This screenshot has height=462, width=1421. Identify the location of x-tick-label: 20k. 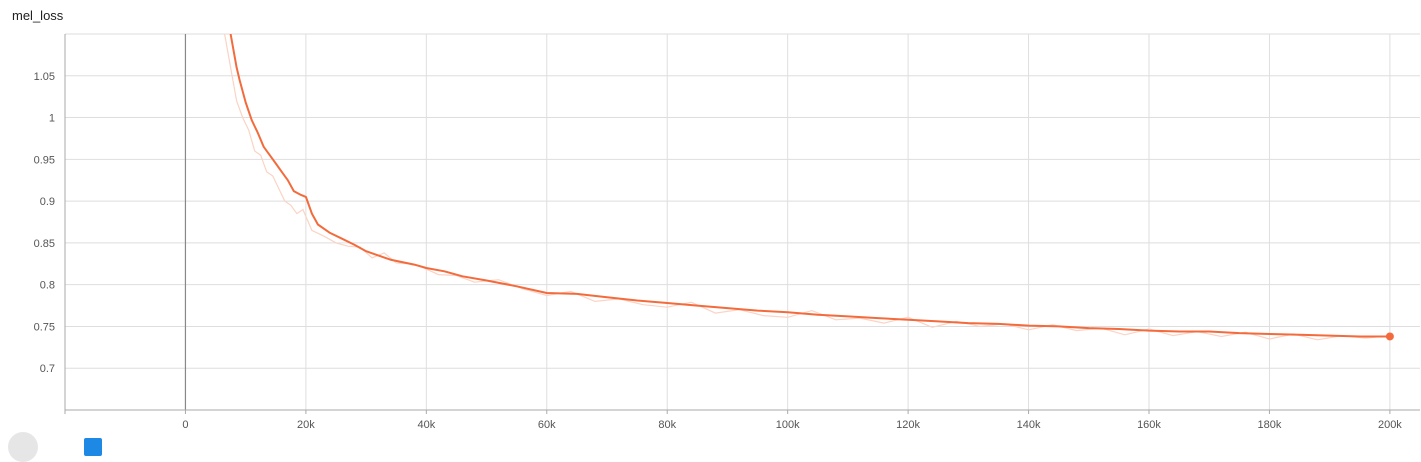
(306, 425).